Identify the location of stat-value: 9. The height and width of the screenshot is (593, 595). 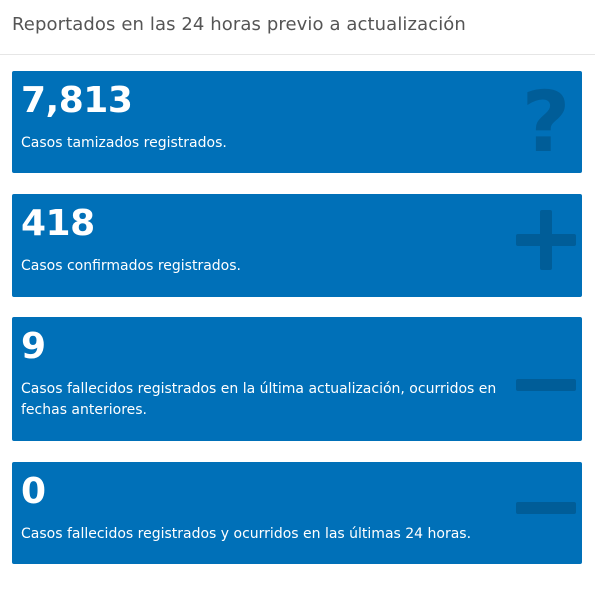
(33, 346).